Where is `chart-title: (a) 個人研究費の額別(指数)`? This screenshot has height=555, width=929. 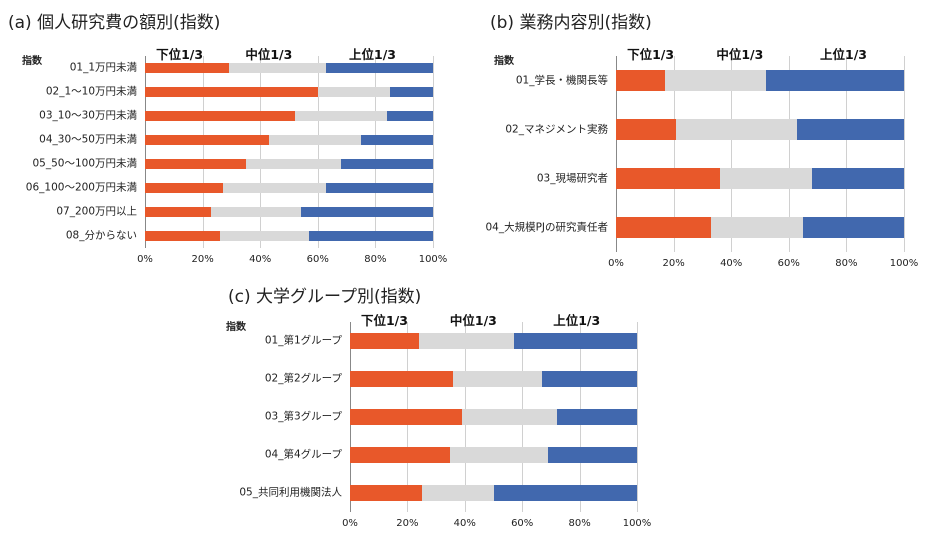
chart-title: (a) 個人研究費の額別(指数) is located at coordinates (114, 23).